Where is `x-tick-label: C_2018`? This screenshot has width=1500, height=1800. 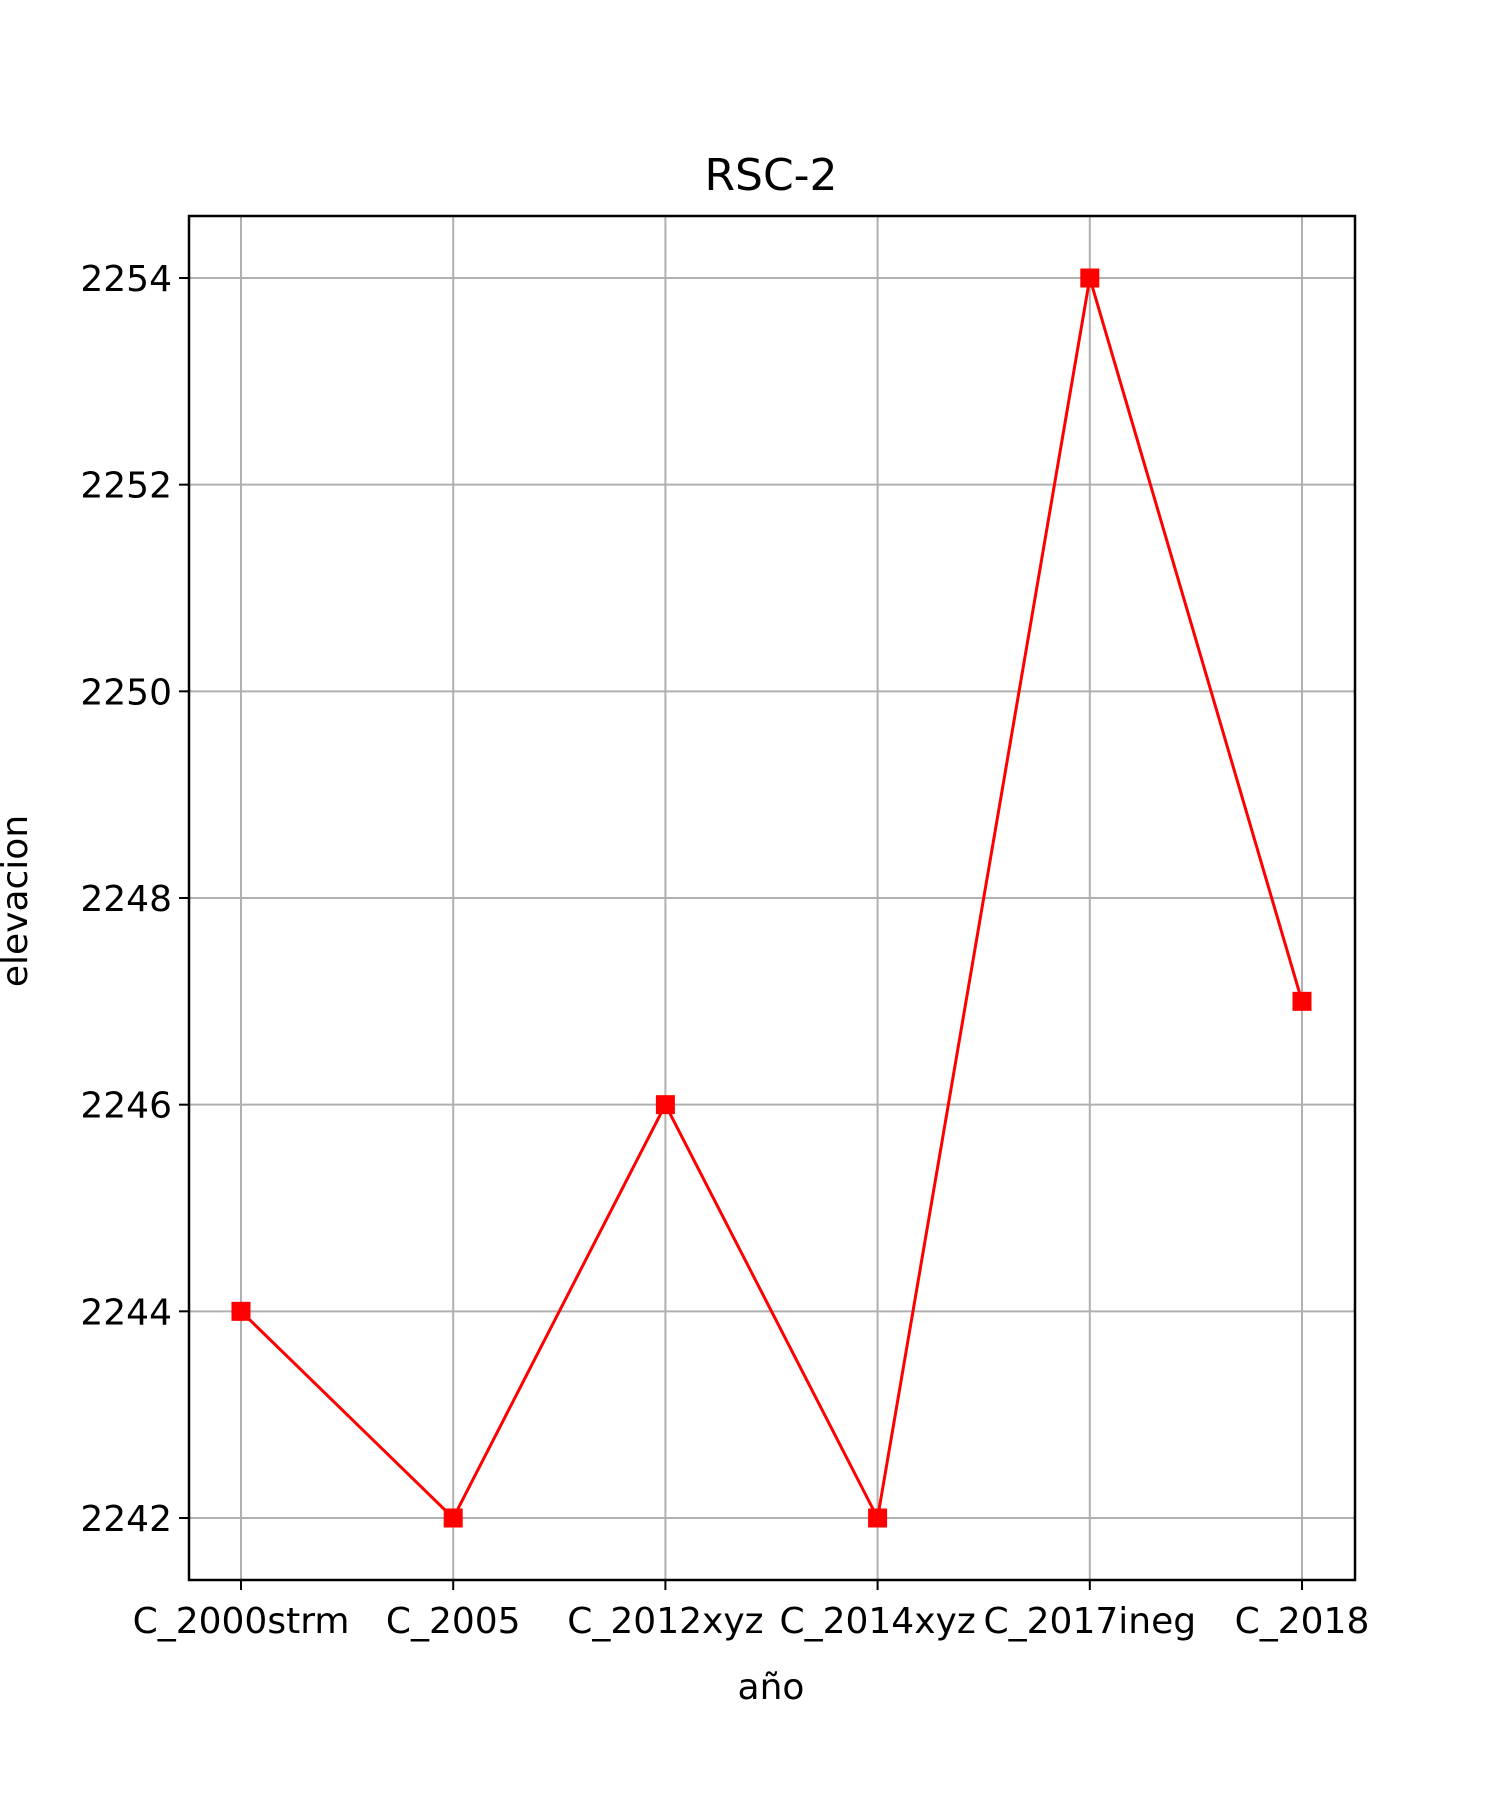 x-tick-label: C_2018 is located at coordinates (1302, 1621).